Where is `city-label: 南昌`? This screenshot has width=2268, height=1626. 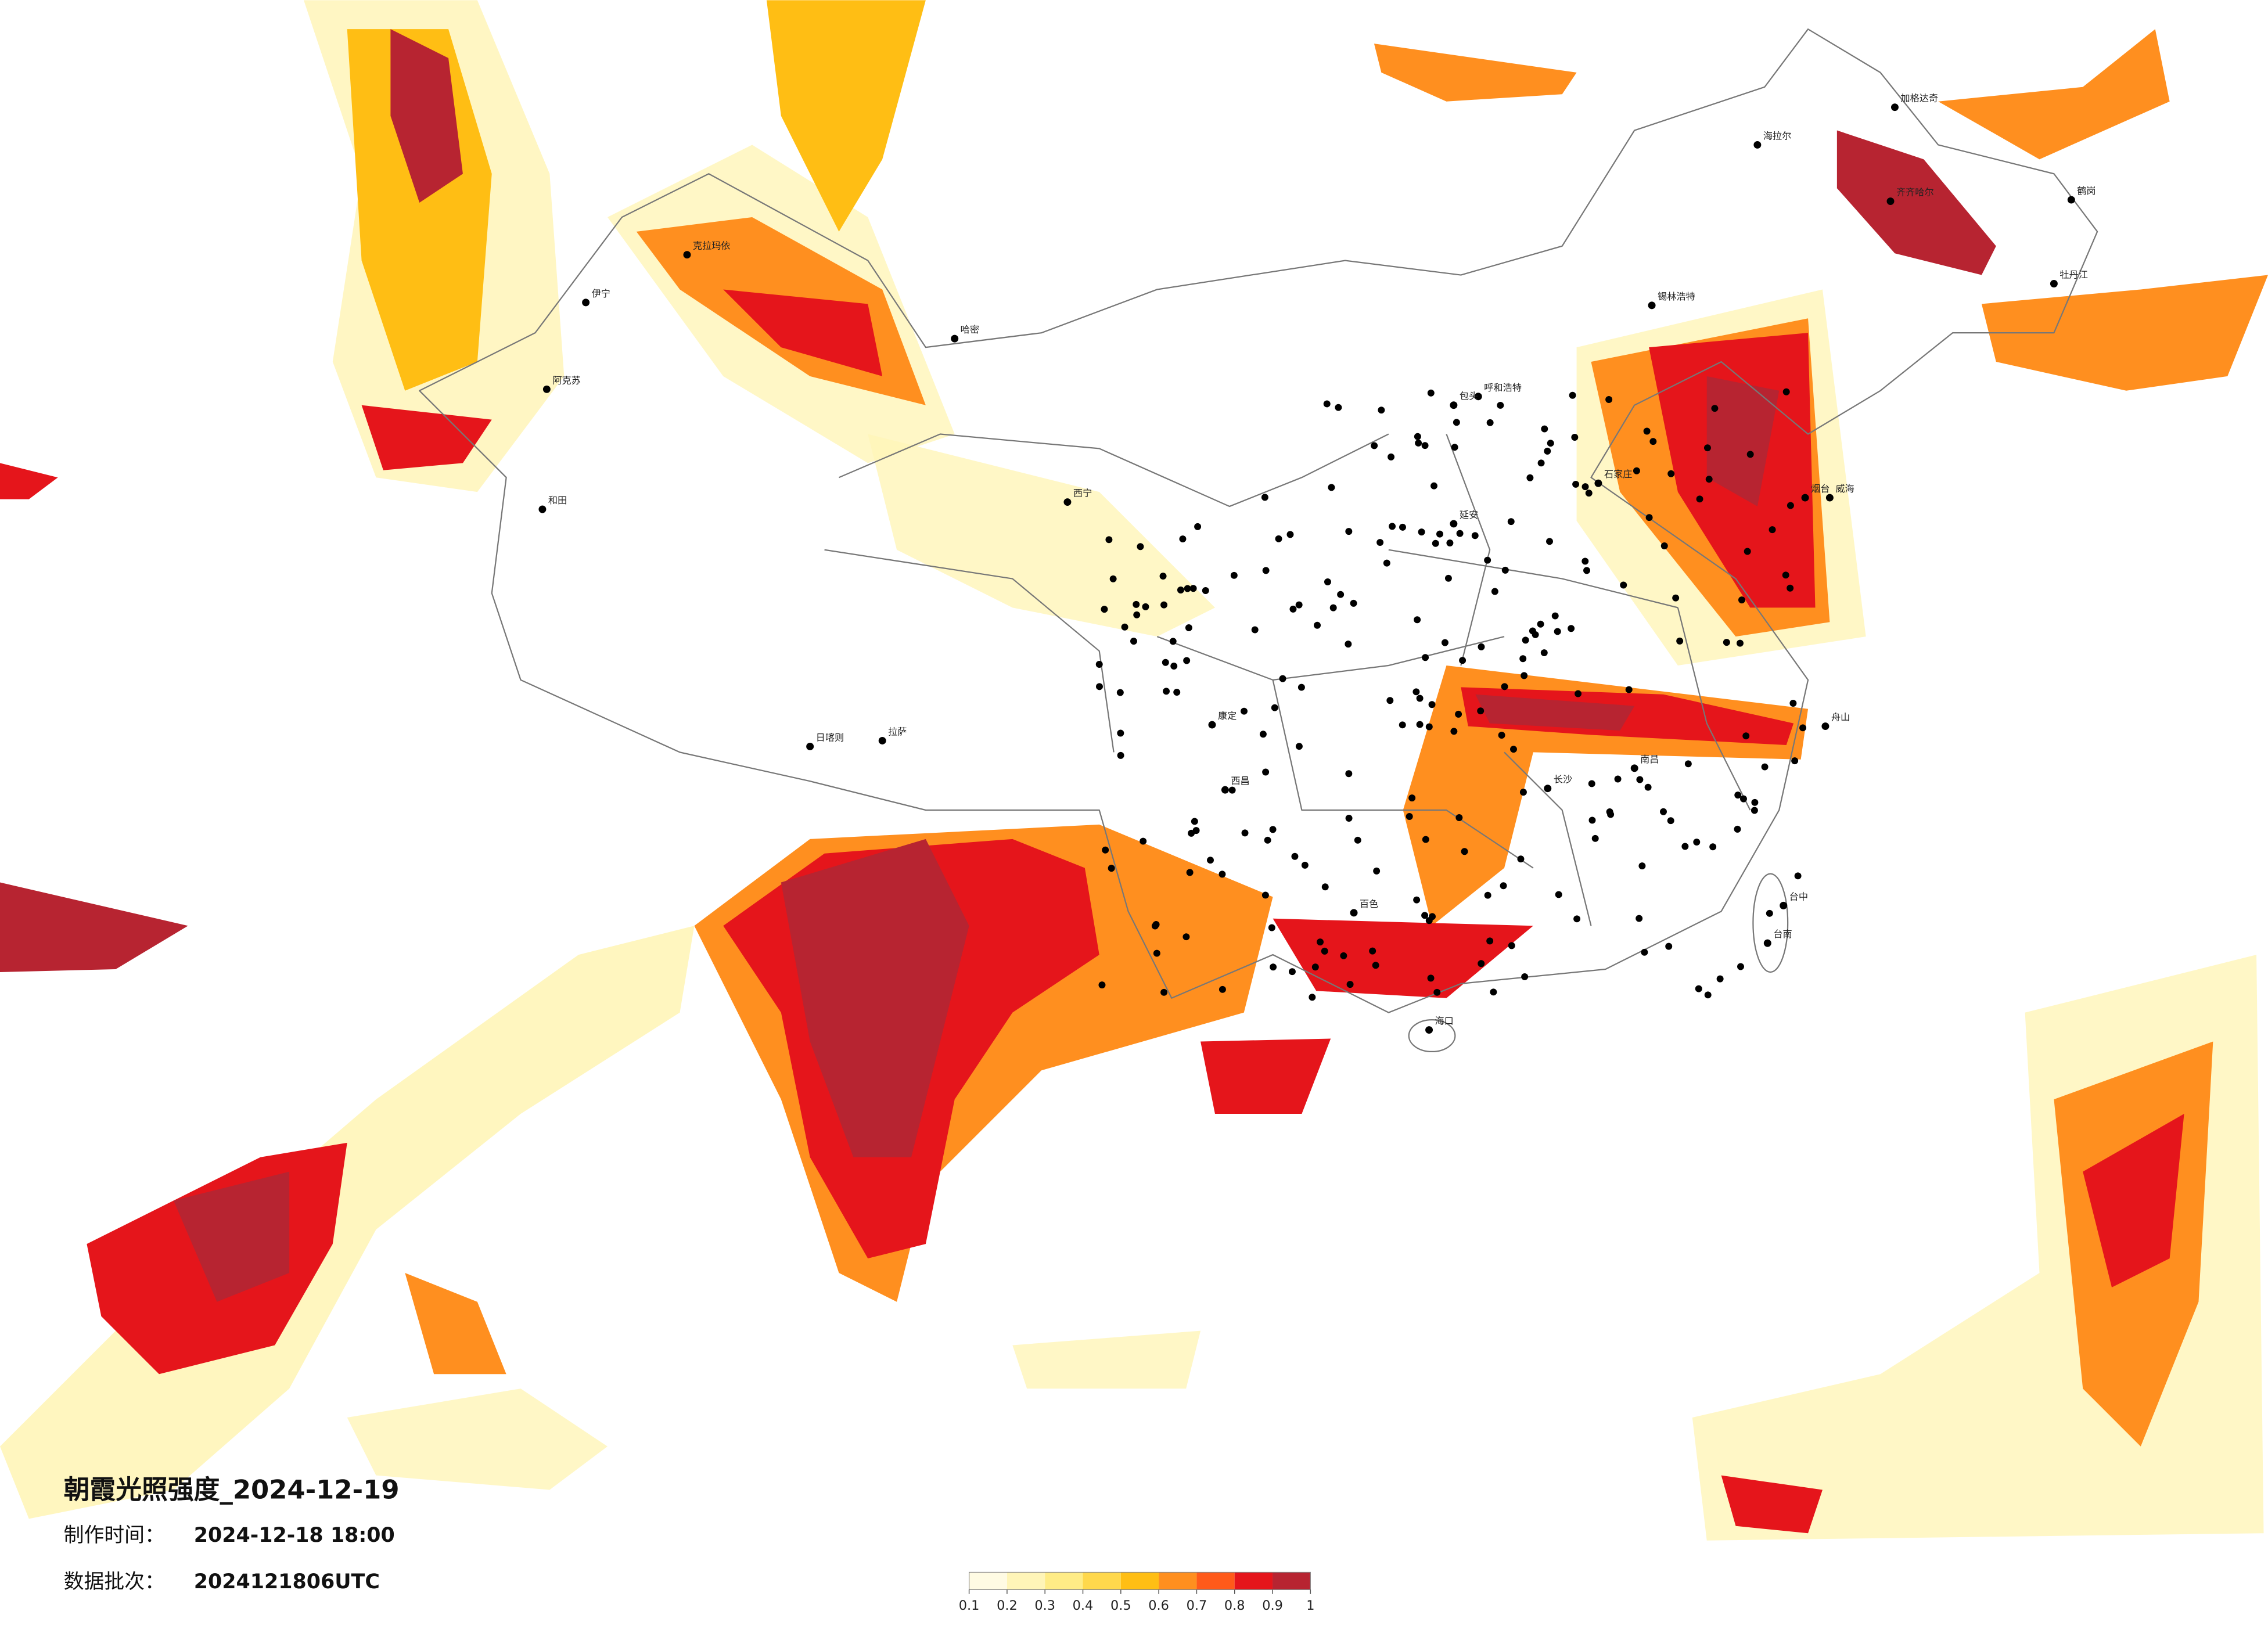
city-label: 南昌 is located at coordinates (1649, 759).